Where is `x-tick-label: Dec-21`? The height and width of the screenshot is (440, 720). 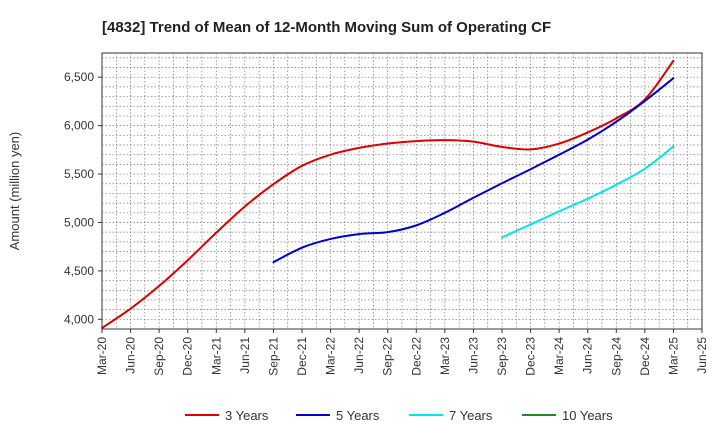 x-tick-label: Dec-21 is located at coordinates (302, 356).